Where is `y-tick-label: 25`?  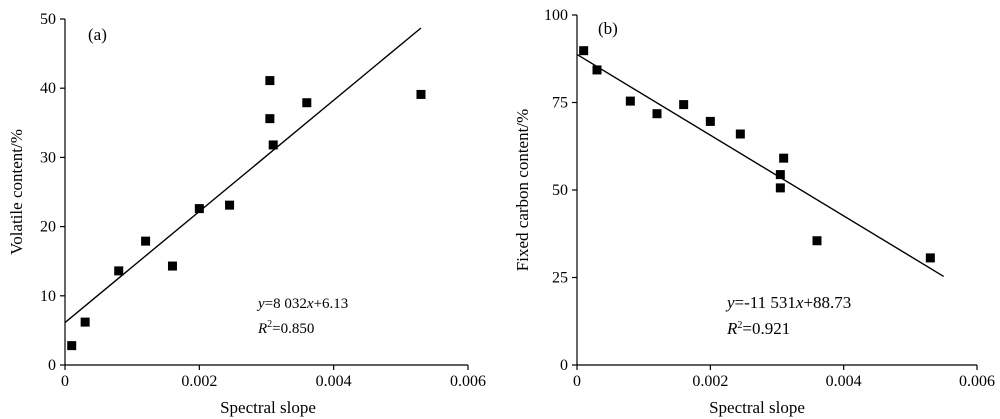 y-tick-label: 25 is located at coordinates (560, 278).